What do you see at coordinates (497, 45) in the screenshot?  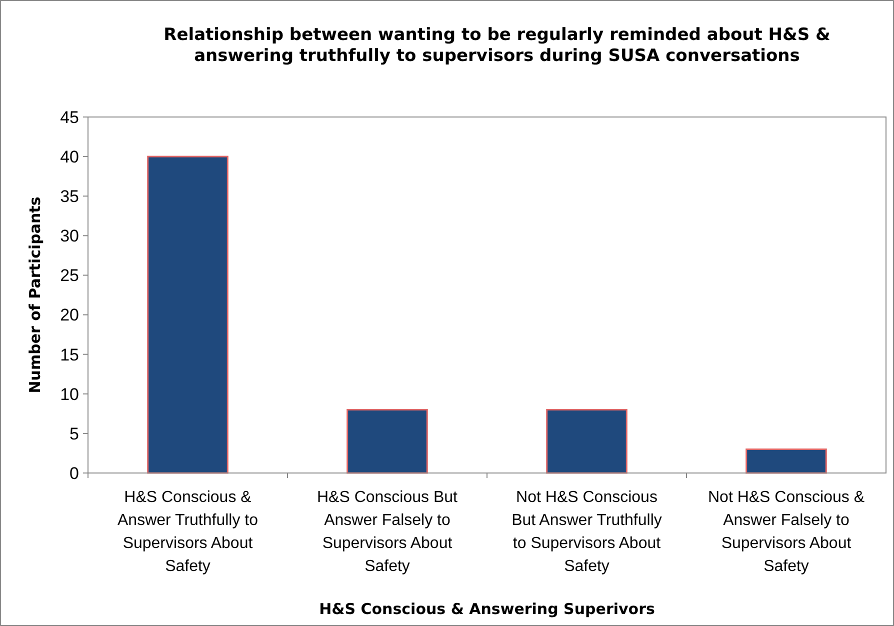 I see `chart-title: Relationship between wanting to be regularly reminded about H&S & answering truthfully to supervisors during SUSA conversations` at bounding box center [497, 45].